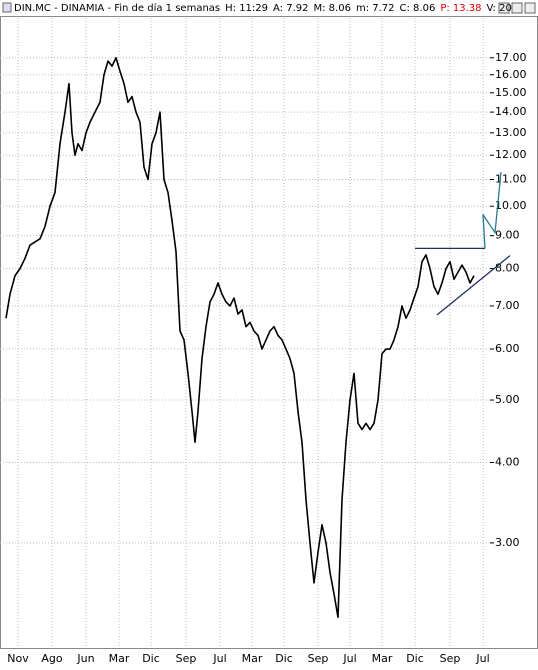 Image resolution: width=538 pixels, height=670 pixels. I want to click on y-tick-label: 9.00, so click(507, 235).